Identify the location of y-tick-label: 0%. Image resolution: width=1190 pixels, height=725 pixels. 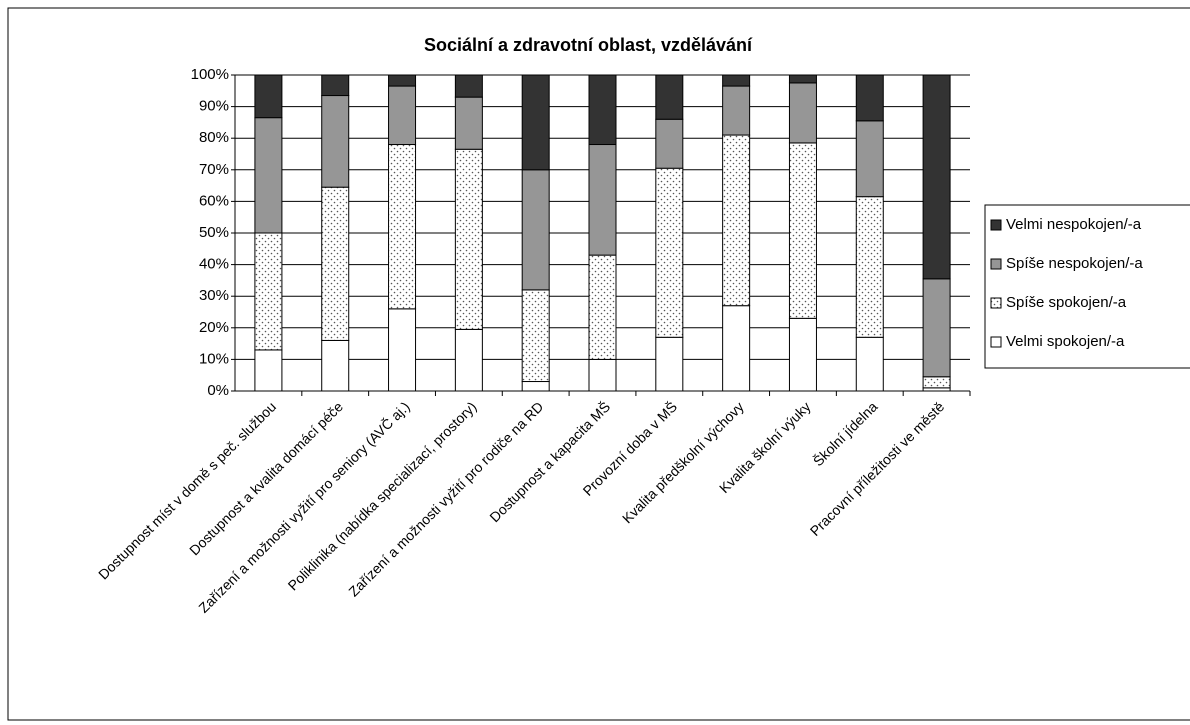
(218, 390).